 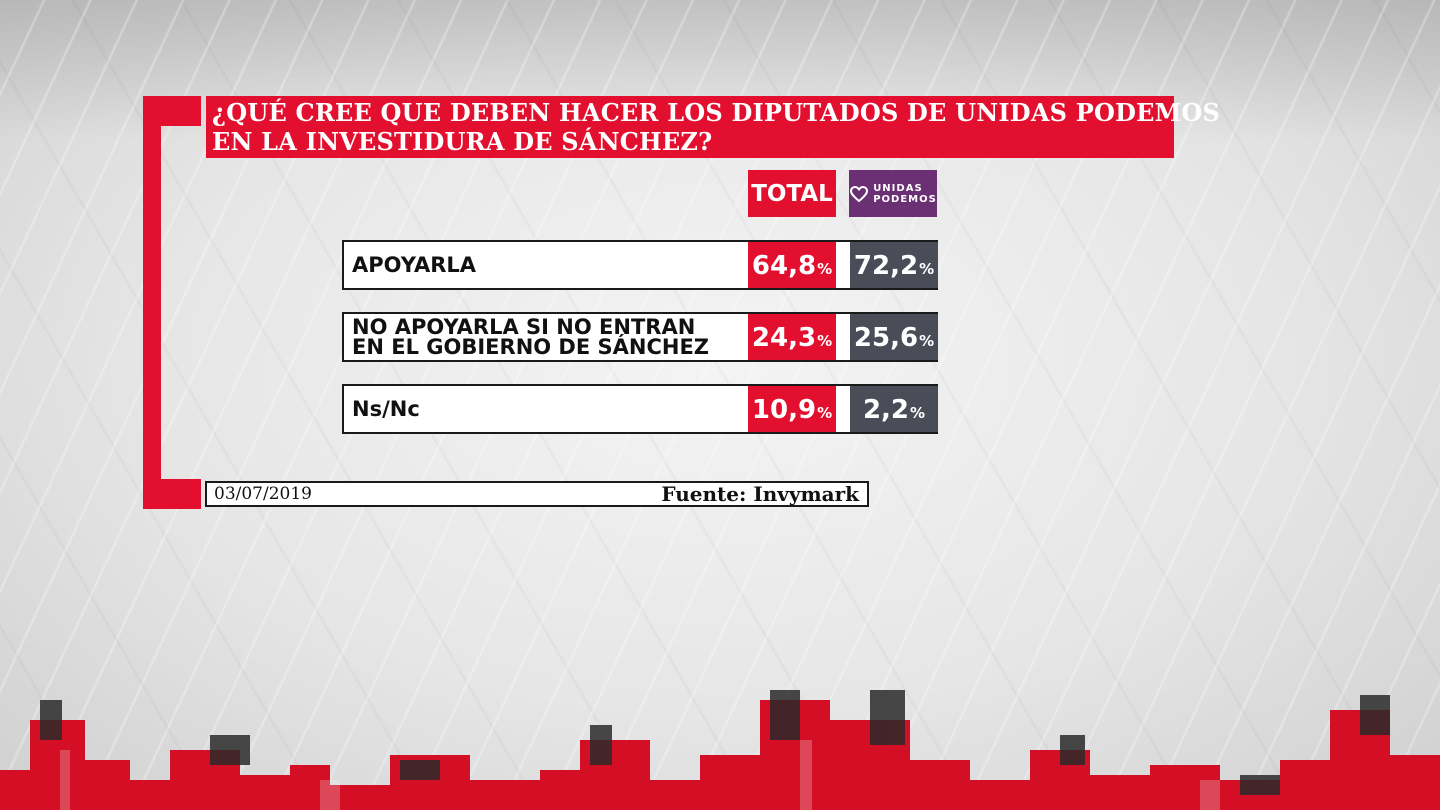 What do you see at coordinates (905, 199) in the screenshot?
I see `party-logo-line2: PODEMOS` at bounding box center [905, 199].